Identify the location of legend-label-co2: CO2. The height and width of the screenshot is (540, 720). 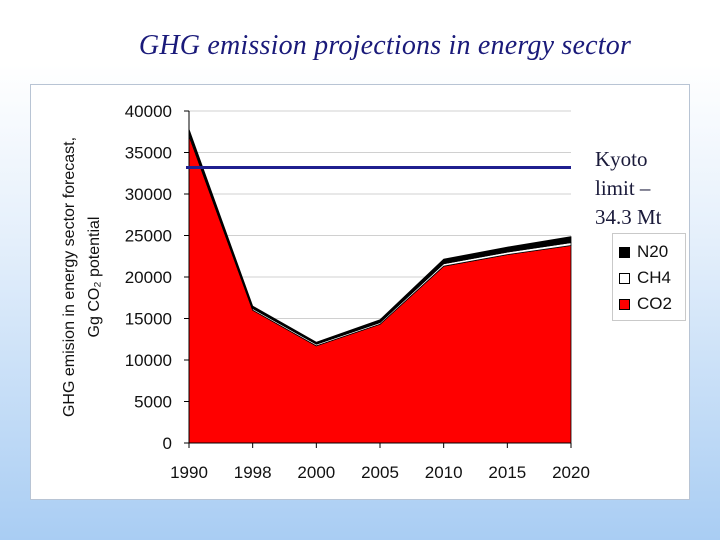
(654, 303).